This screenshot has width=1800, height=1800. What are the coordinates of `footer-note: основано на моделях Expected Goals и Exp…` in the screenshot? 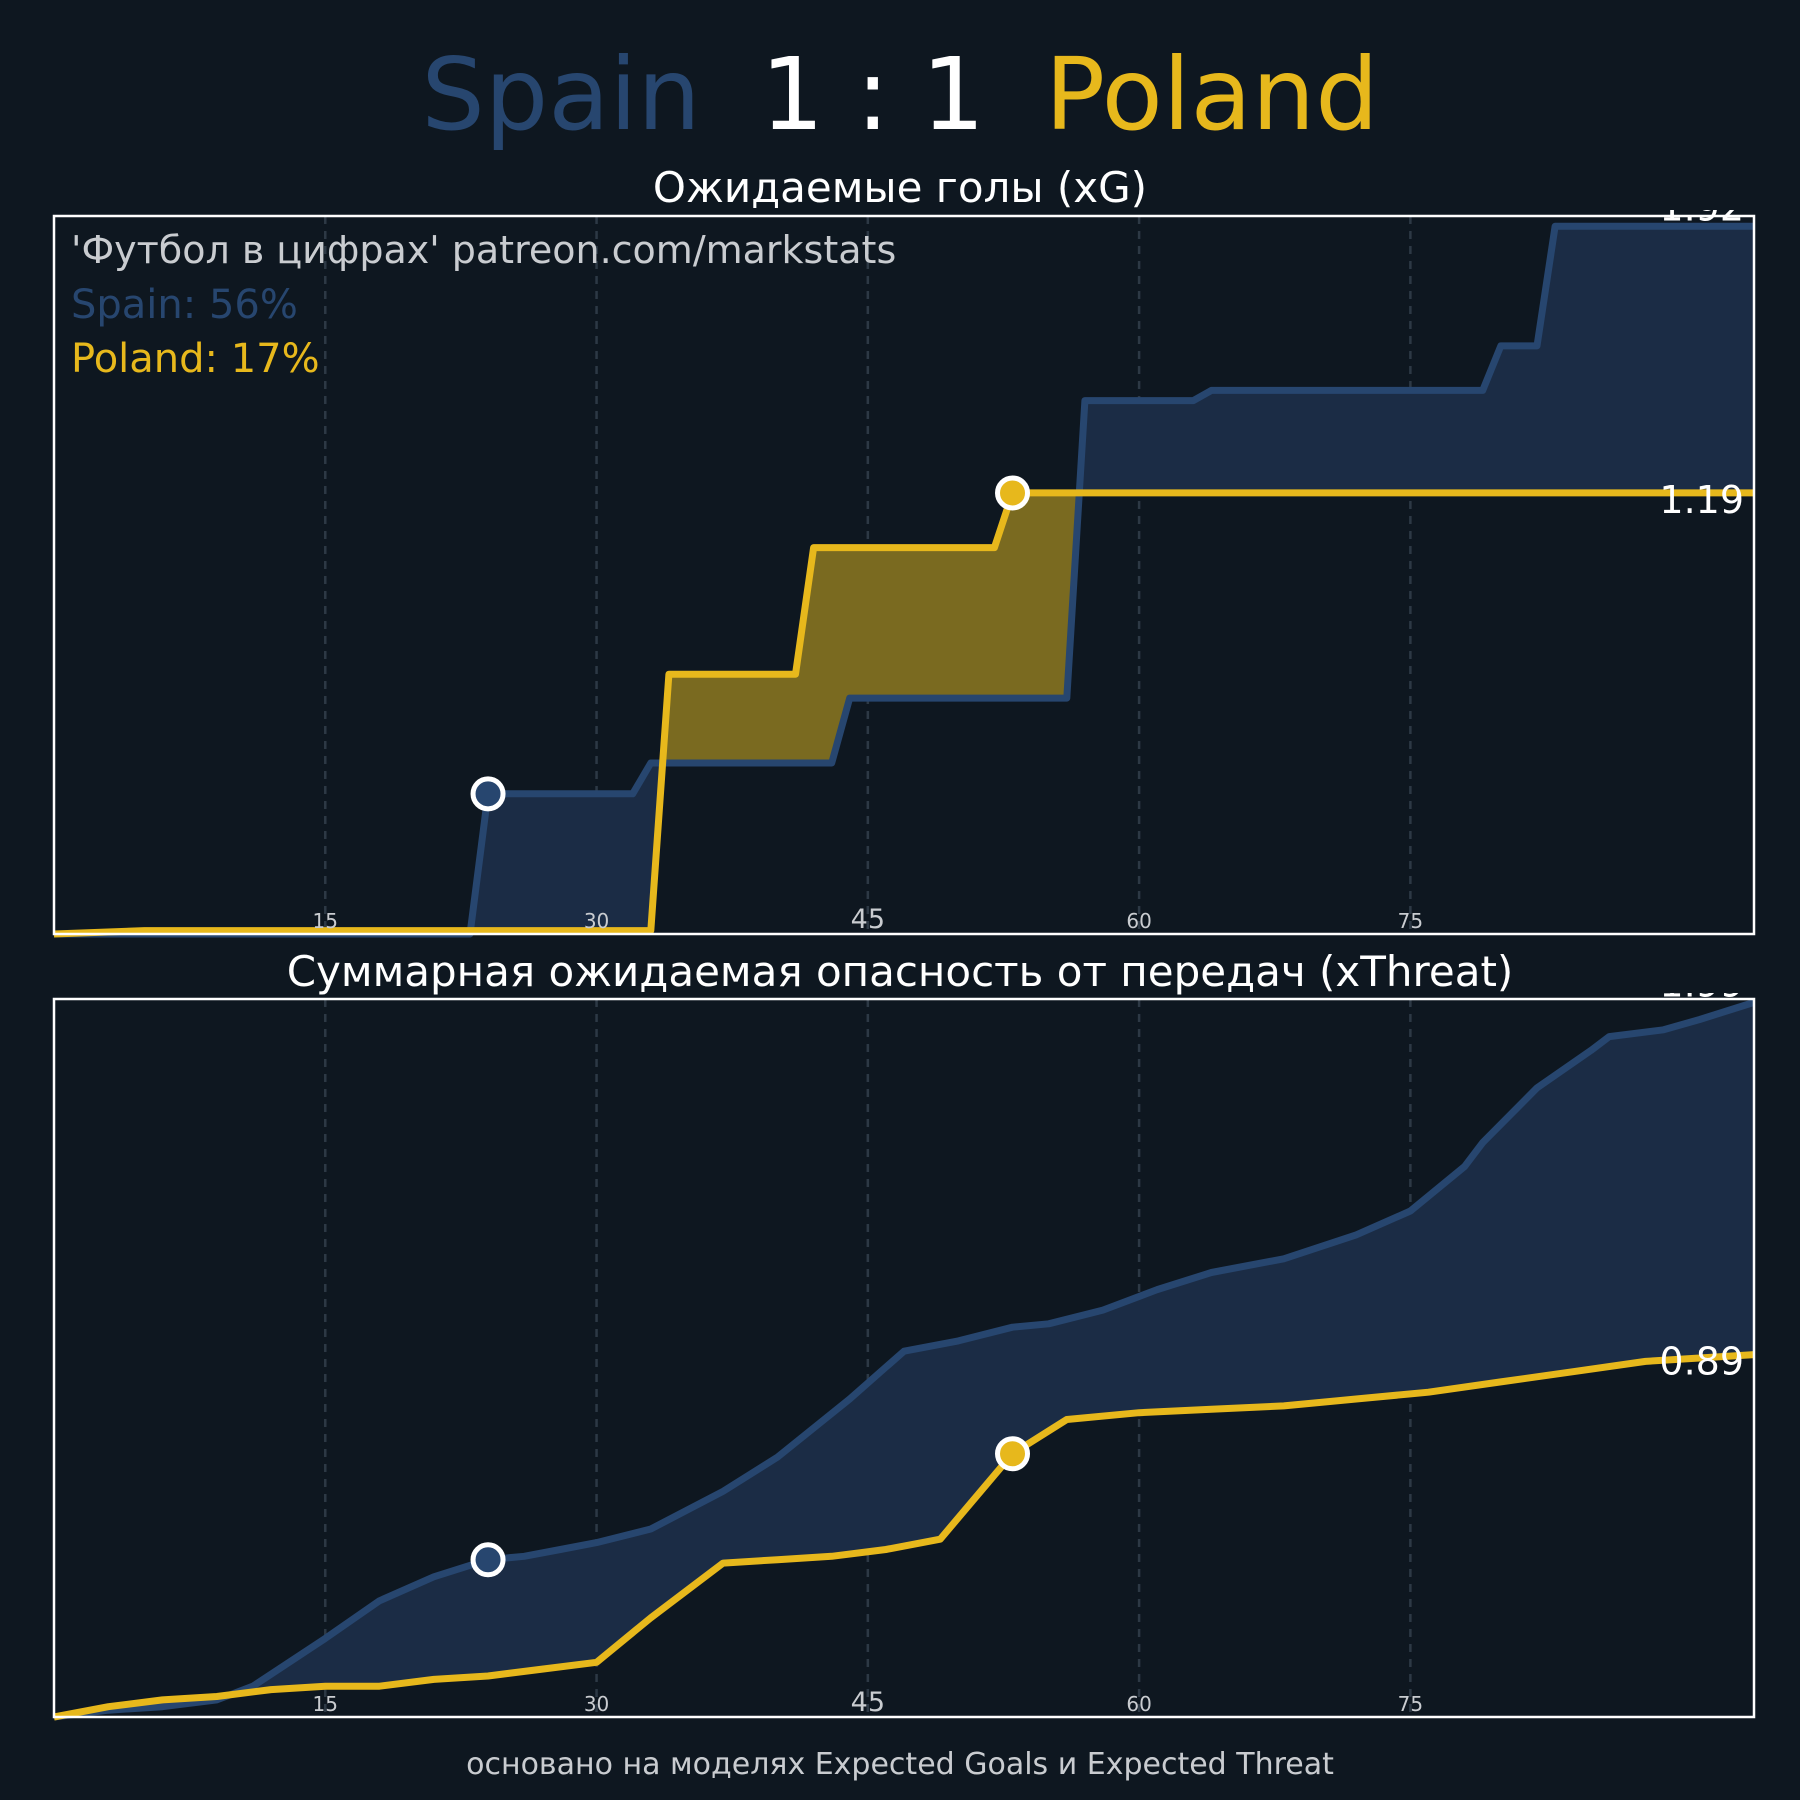 It's located at (900, 1764).